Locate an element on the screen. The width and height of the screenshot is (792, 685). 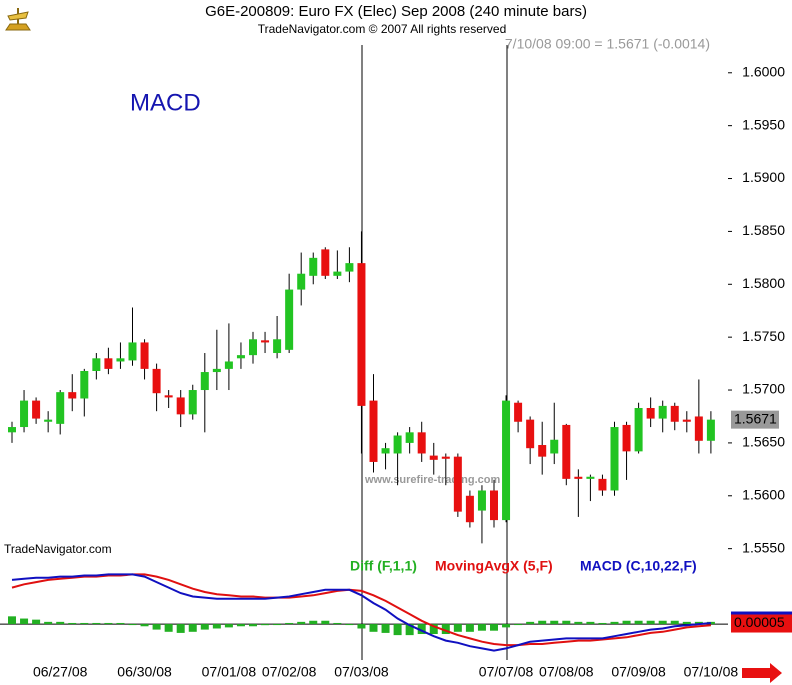
panel-label: MACD is located at coordinates (165, 102).